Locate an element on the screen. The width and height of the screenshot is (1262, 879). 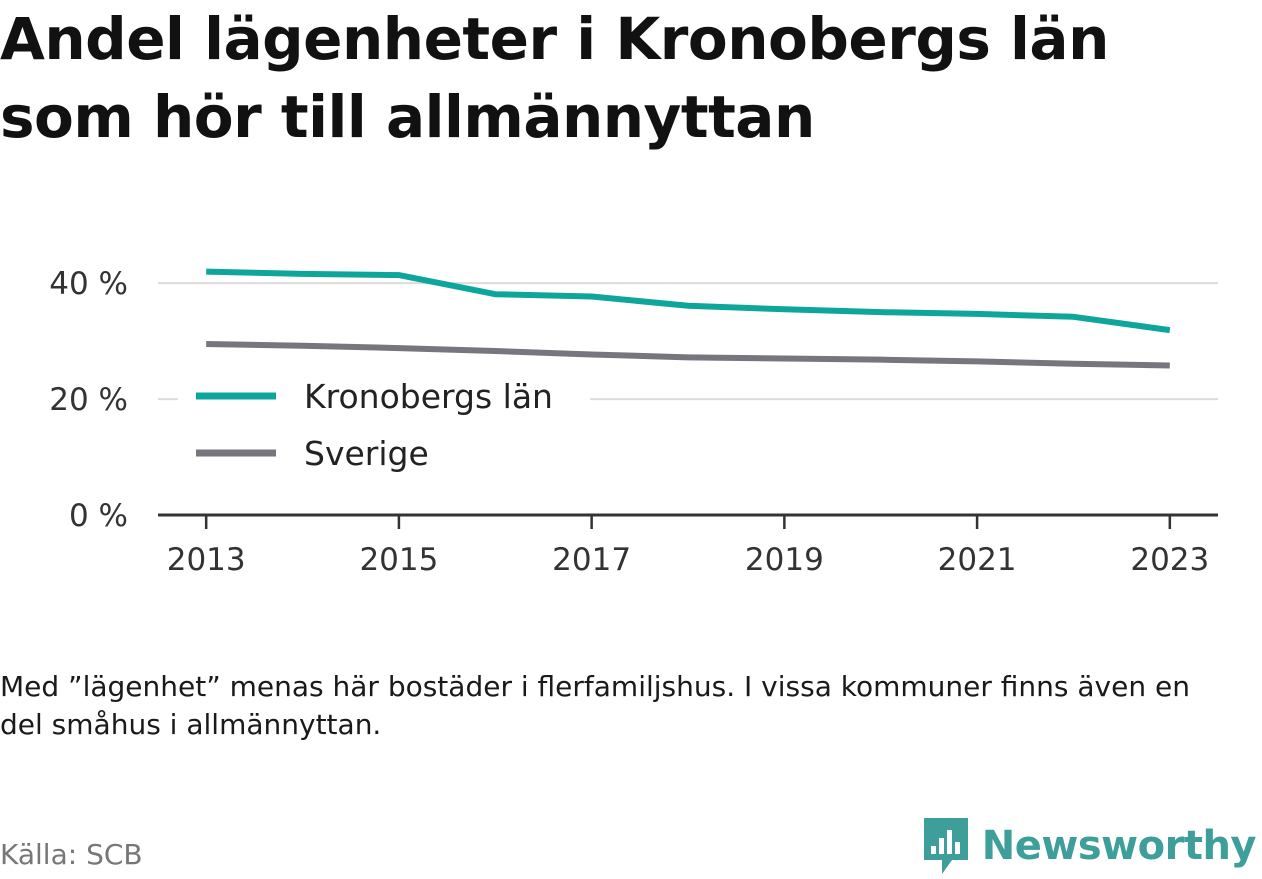
x-tick-label: 2015 is located at coordinates (398, 560).